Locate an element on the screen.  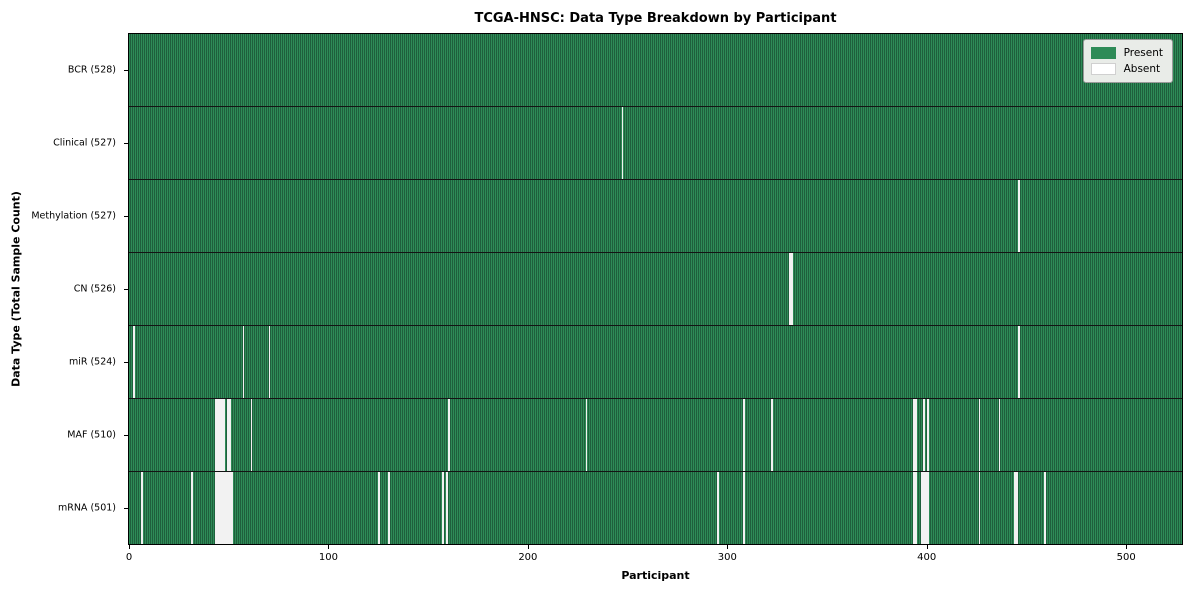
legend-item-present: Present is located at coordinates (1126, 53).